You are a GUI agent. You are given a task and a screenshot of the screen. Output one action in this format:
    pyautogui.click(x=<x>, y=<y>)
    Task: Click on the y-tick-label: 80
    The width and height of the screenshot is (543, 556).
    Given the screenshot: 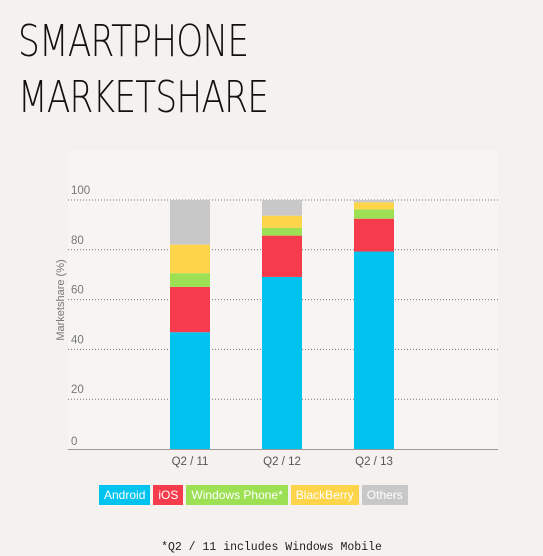 What is the action you would take?
    pyautogui.click(x=77, y=241)
    